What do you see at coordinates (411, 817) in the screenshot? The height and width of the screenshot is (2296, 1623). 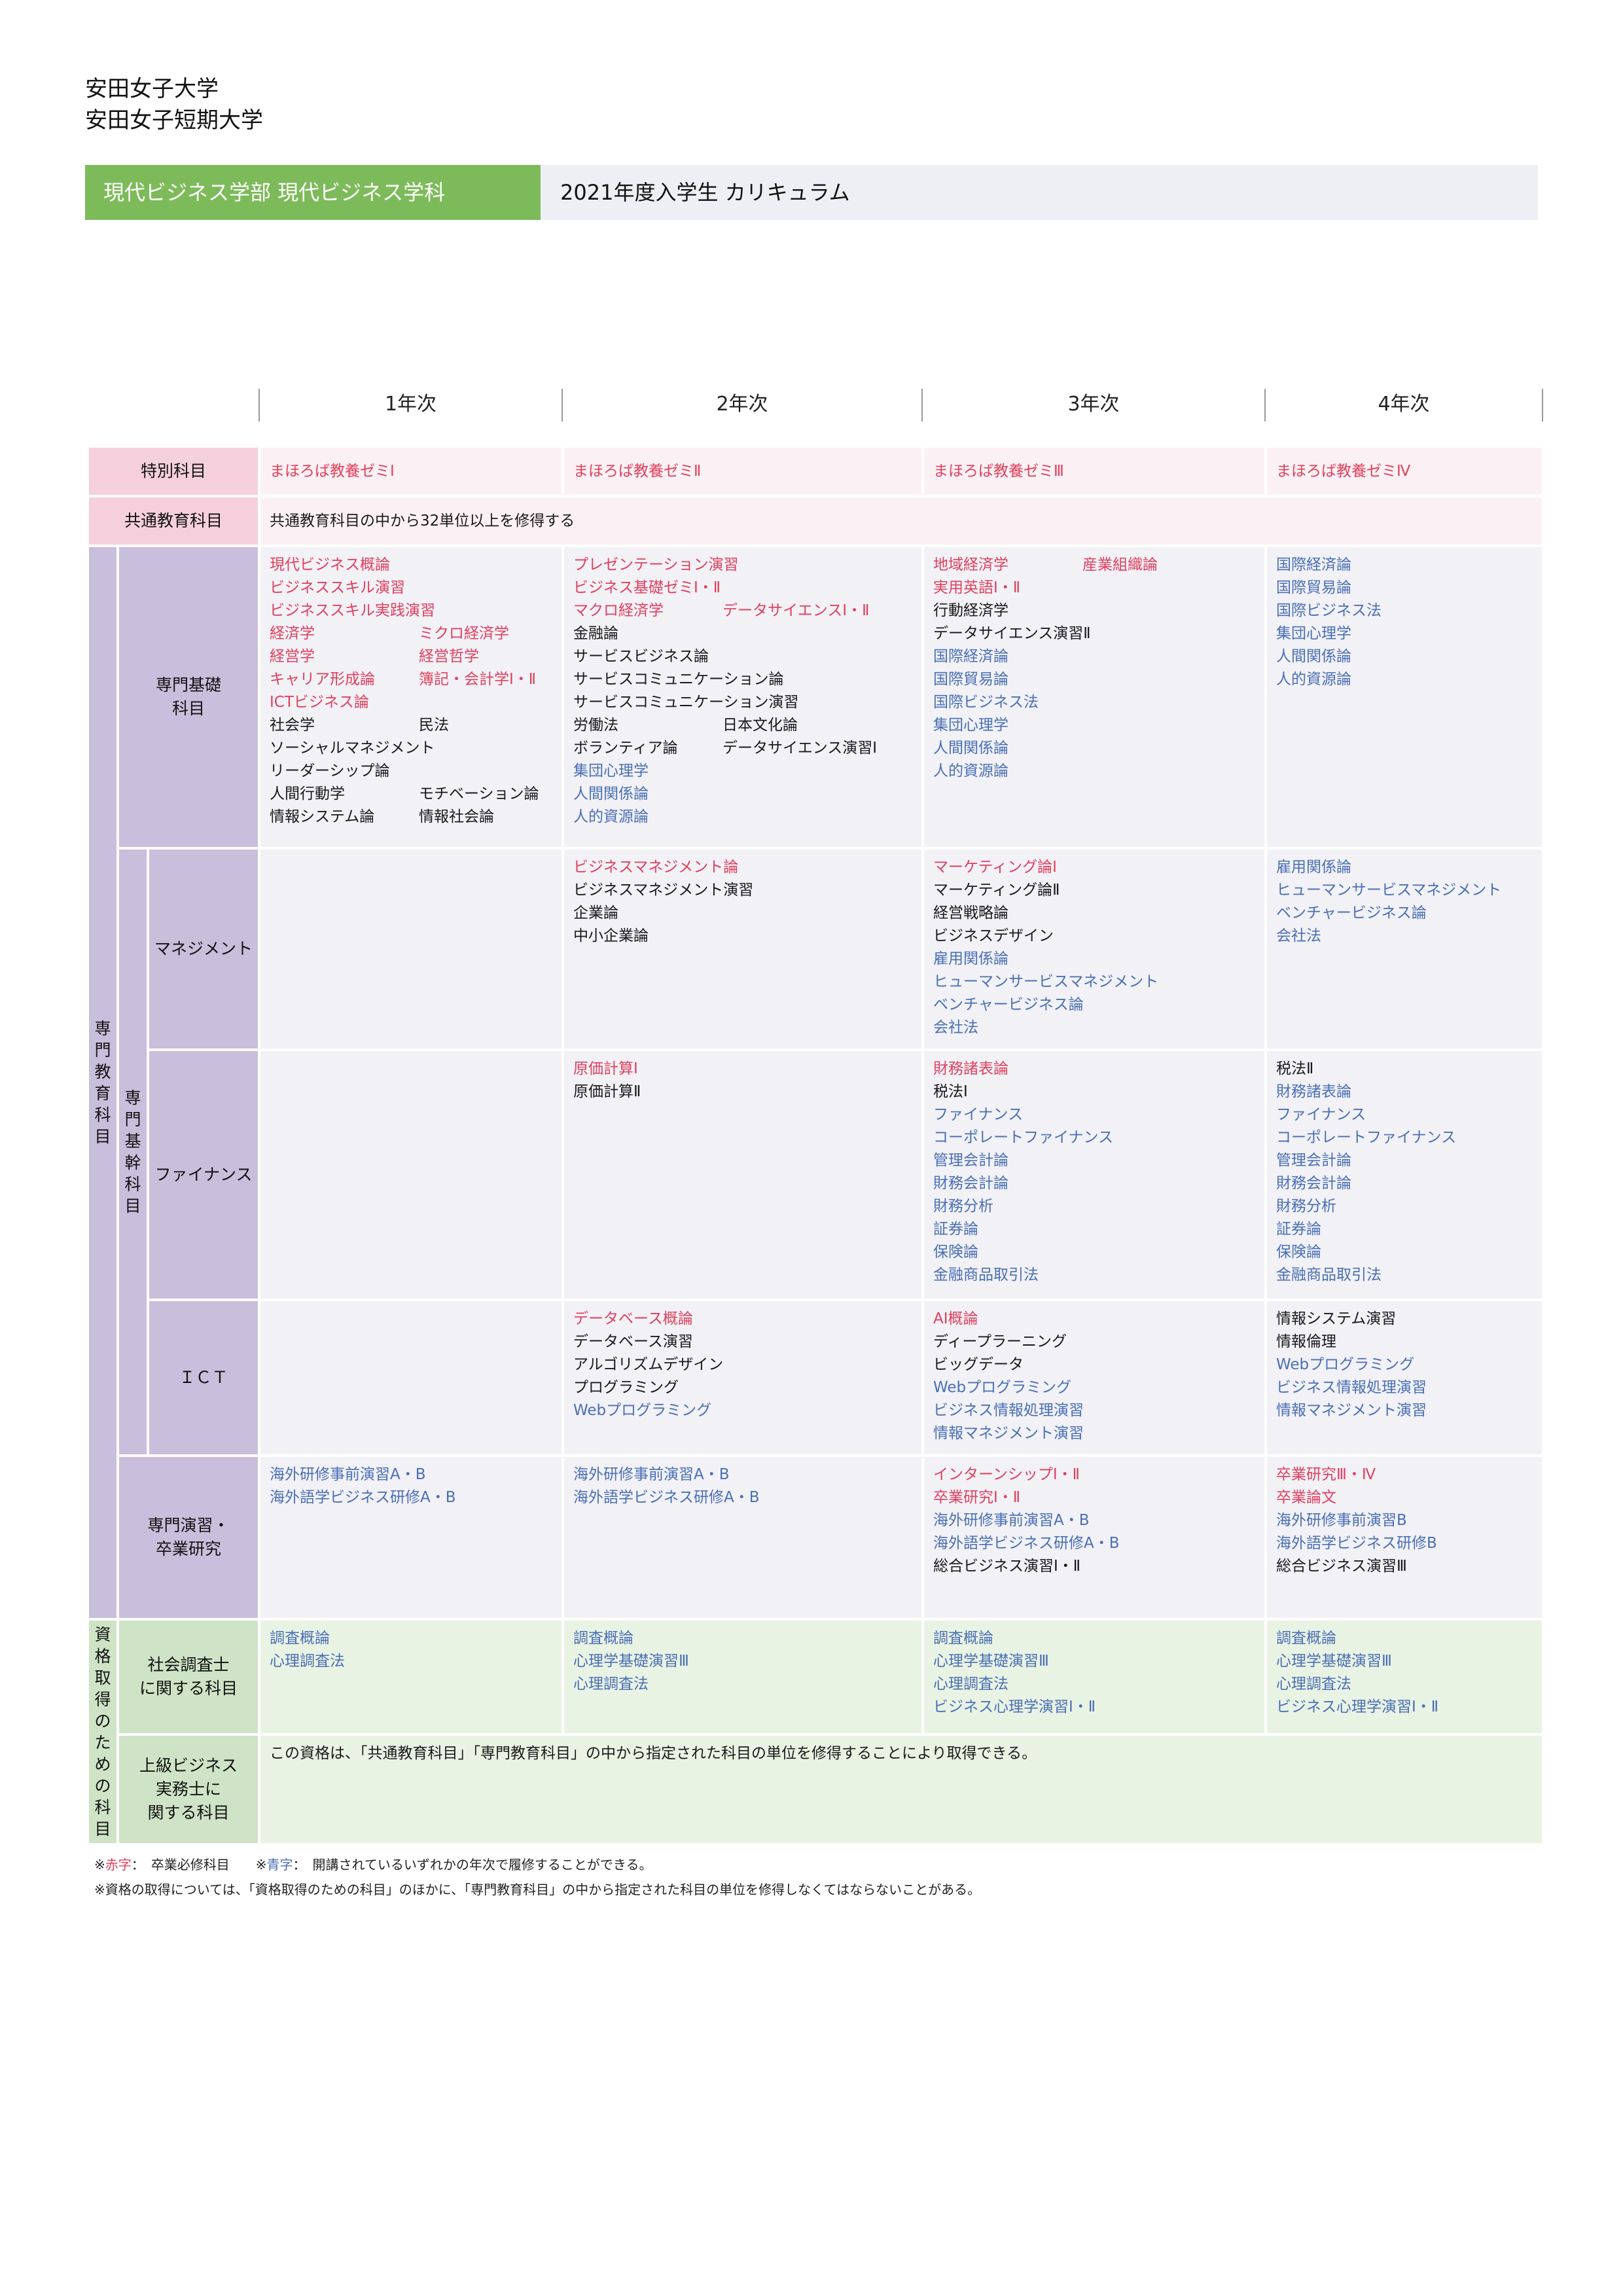 I see `course-line: 情報システム論 情報社会論` at bounding box center [411, 817].